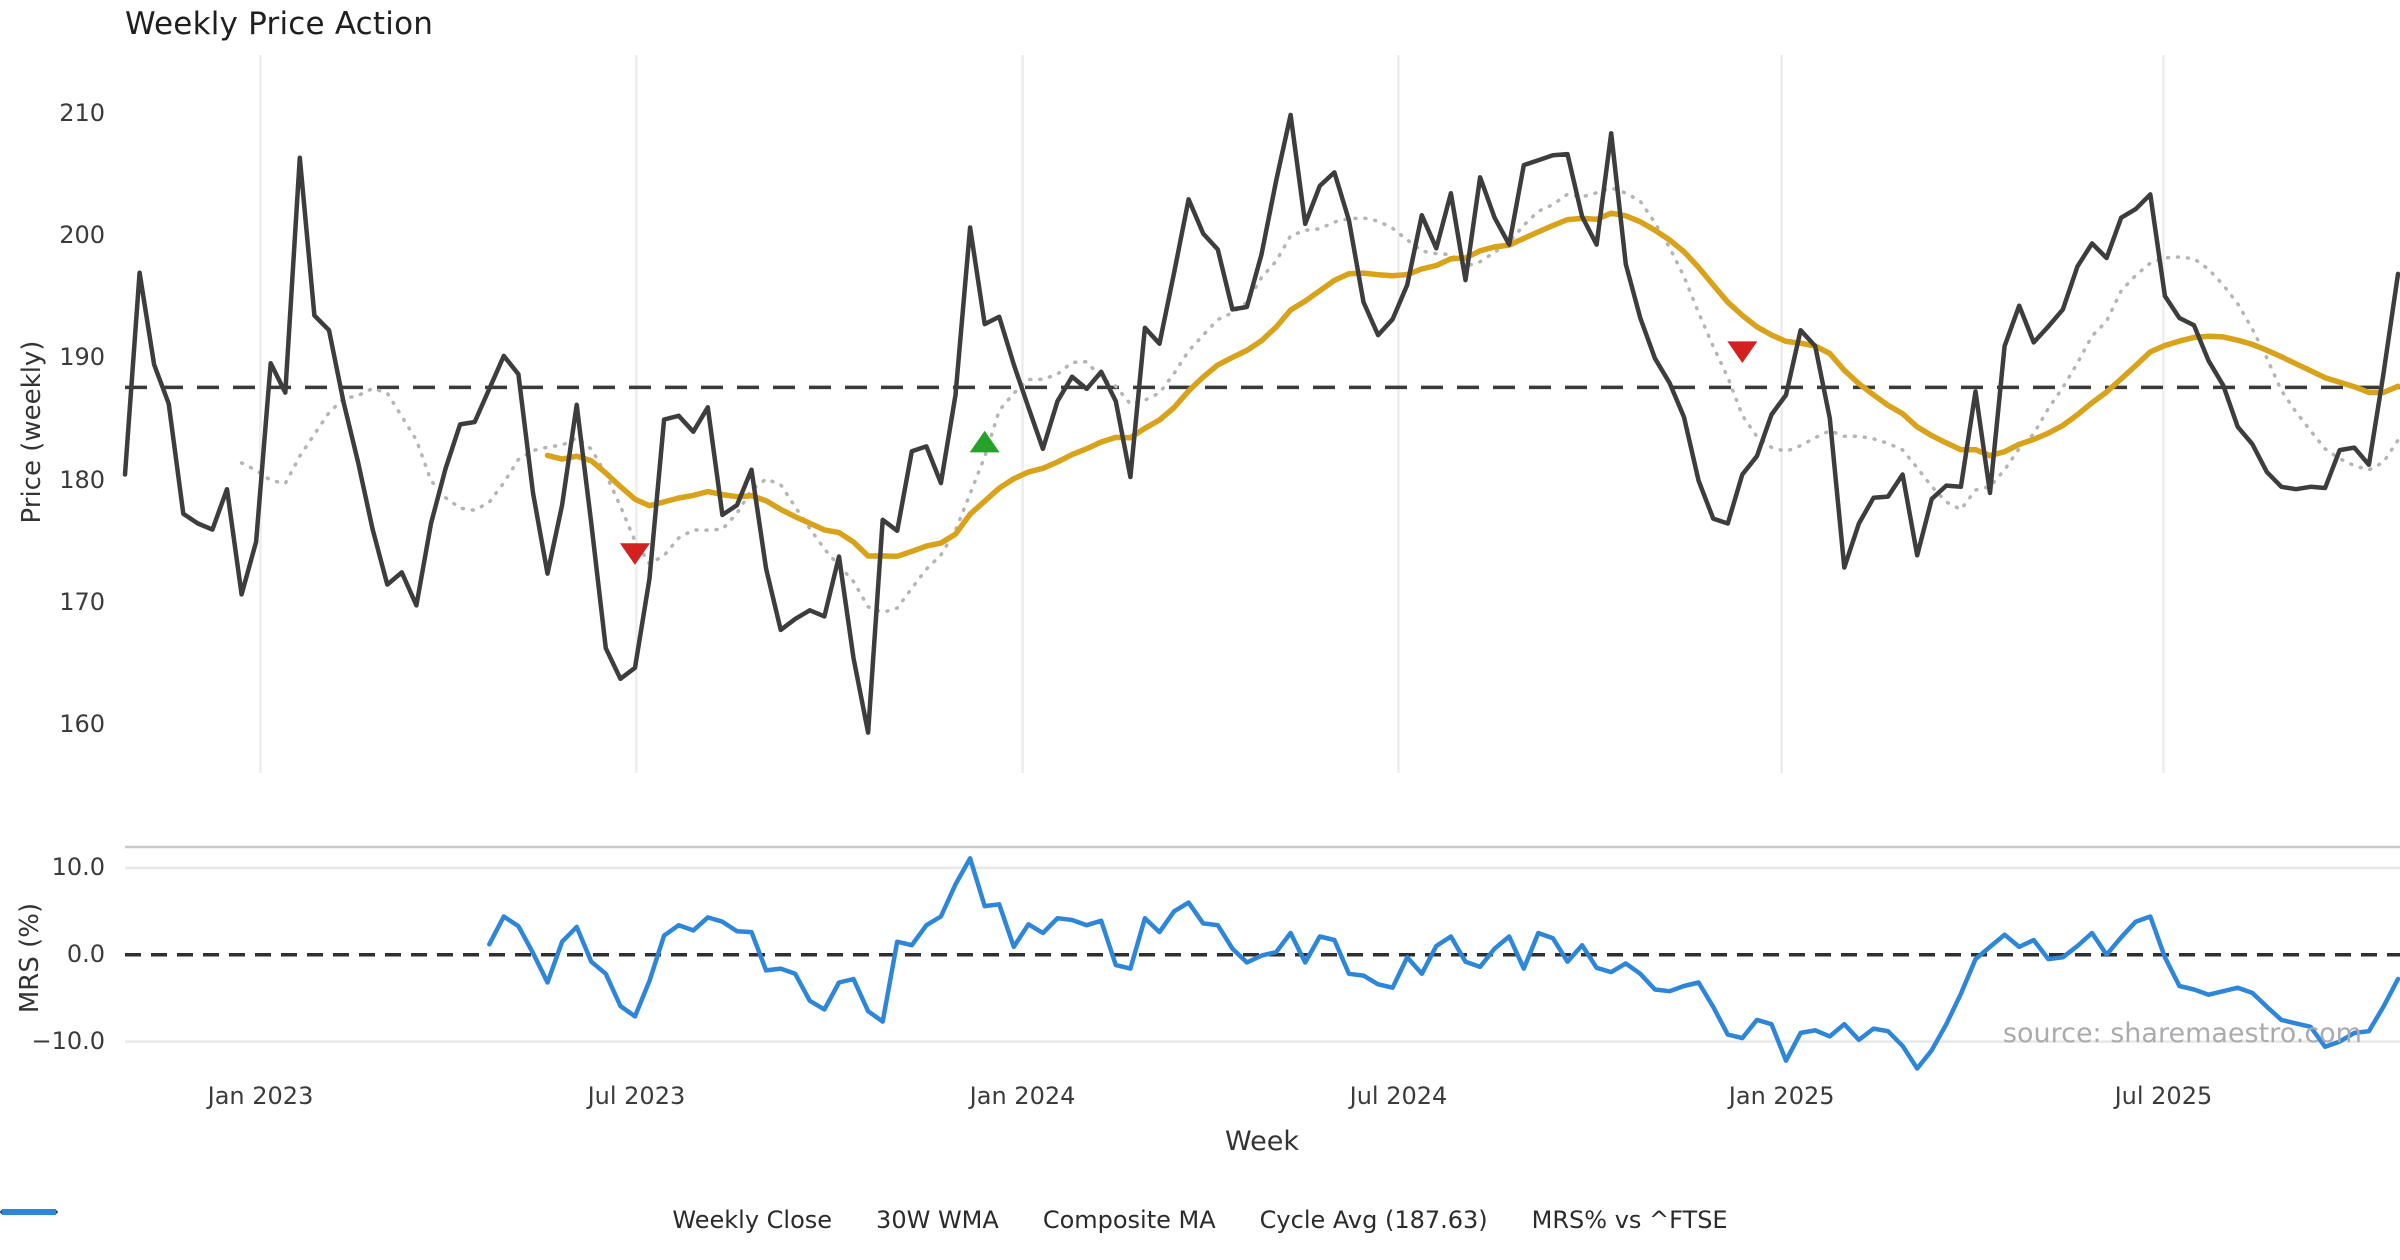 Image resolution: width=2400 pixels, height=1260 pixels. What do you see at coordinates (279, 24) in the screenshot?
I see `chart-title: Weekly Price Action` at bounding box center [279, 24].